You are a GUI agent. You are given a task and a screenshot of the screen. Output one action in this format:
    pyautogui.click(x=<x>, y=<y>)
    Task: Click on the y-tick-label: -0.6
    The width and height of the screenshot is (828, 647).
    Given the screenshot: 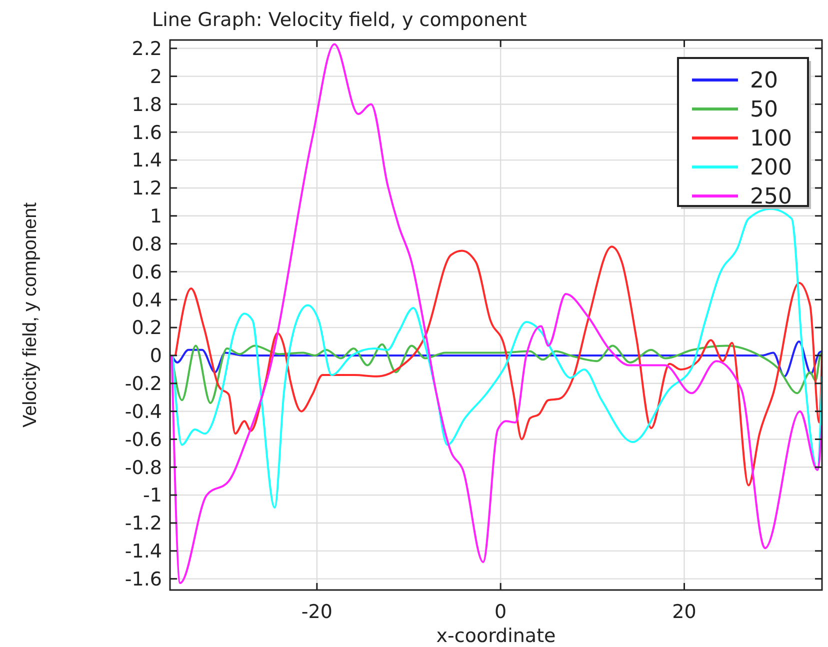 What is the action you would take?
    pyautogui.click(x=143, y=439)
    